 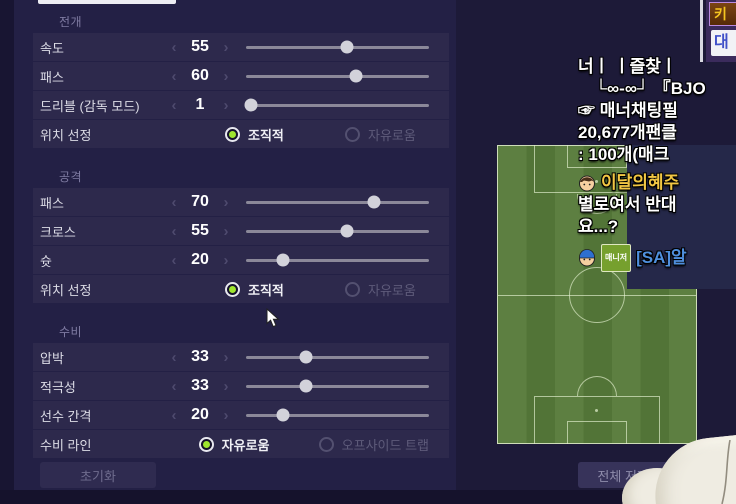 I want to click on setting-value: 55, so click(x=200, y=230).